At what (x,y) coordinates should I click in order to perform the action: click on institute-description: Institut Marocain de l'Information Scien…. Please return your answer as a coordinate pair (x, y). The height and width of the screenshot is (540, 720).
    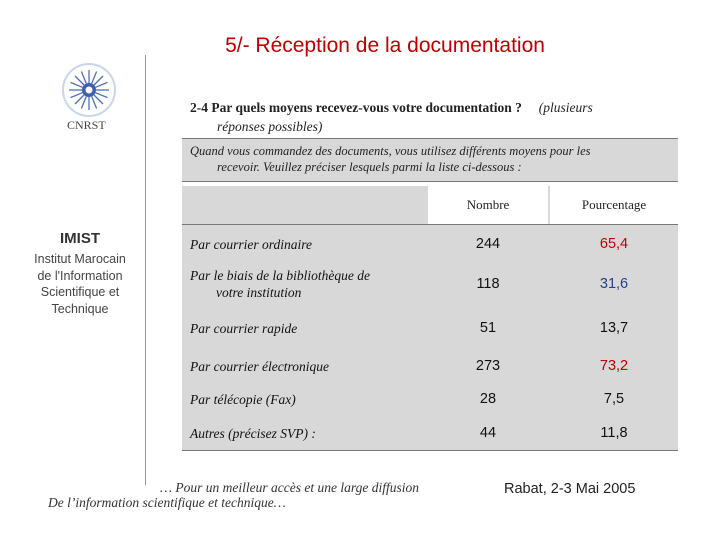
    Looking at the image, I should click on (80, 284).